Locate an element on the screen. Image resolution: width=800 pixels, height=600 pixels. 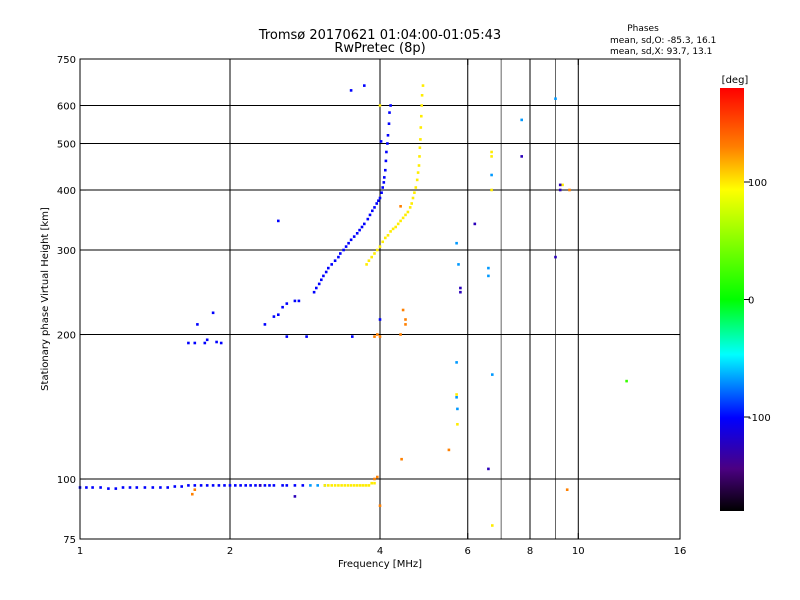
x-axis-label: Frequency [MHz] is located at coordinates (380, 564).